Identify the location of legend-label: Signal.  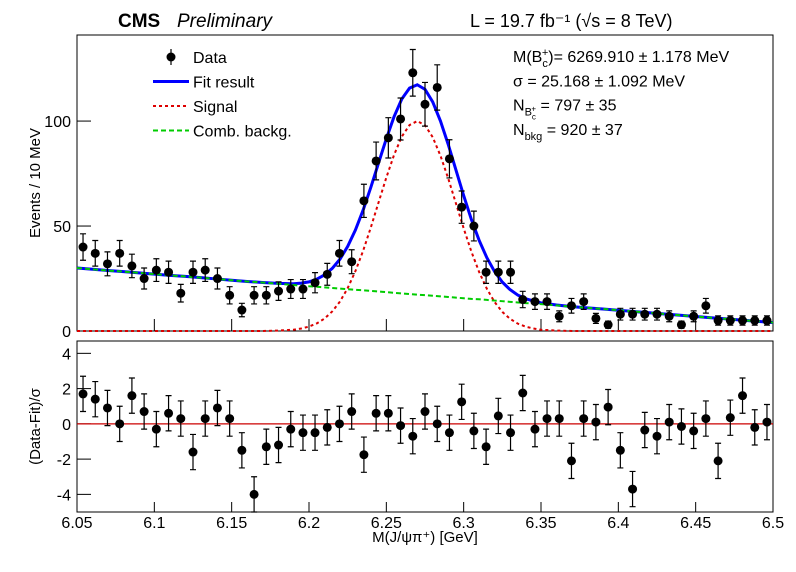
(215, 107).